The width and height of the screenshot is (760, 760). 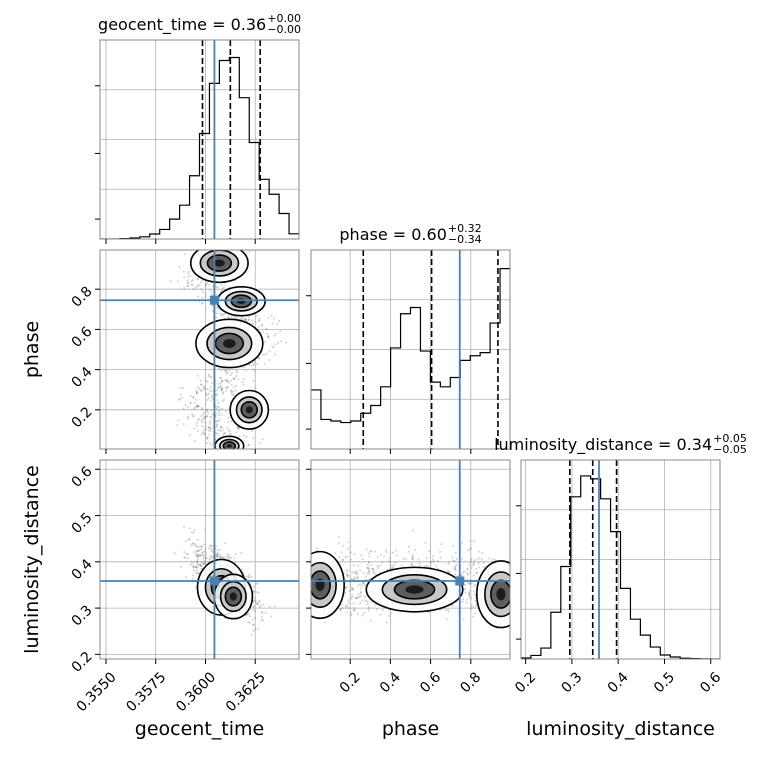 What do you see at coordinates (618, 682) in the screenshot?
I see `x-tick-label: 0.4` at bounding box center [618, 682].